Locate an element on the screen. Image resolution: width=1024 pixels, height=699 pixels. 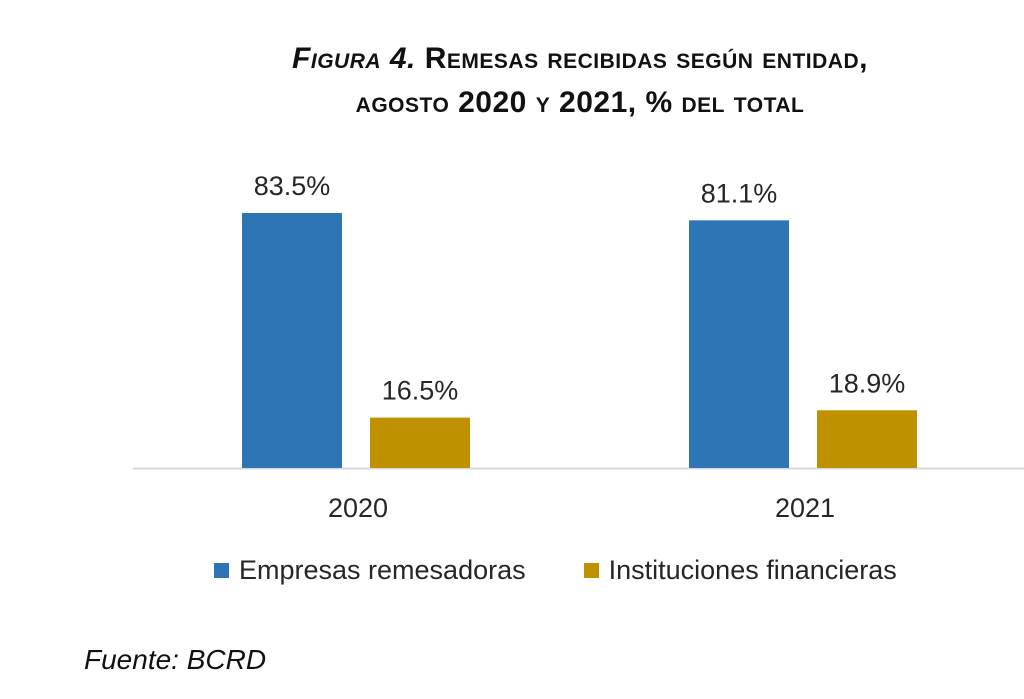
data-label-2020-series-1: 16.5% is located at coordinates (420, 391).